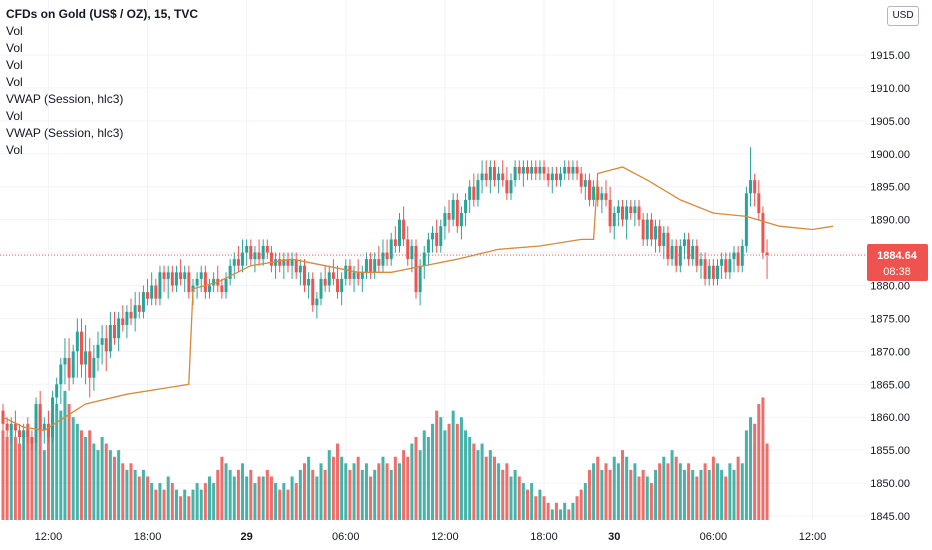 The width and height of the screenshot is (932, 550). What do you see at coordinates (890, 352) in the screenshot?
I see `price-tick-label: 1870.00` at bounding box center [890, 352].